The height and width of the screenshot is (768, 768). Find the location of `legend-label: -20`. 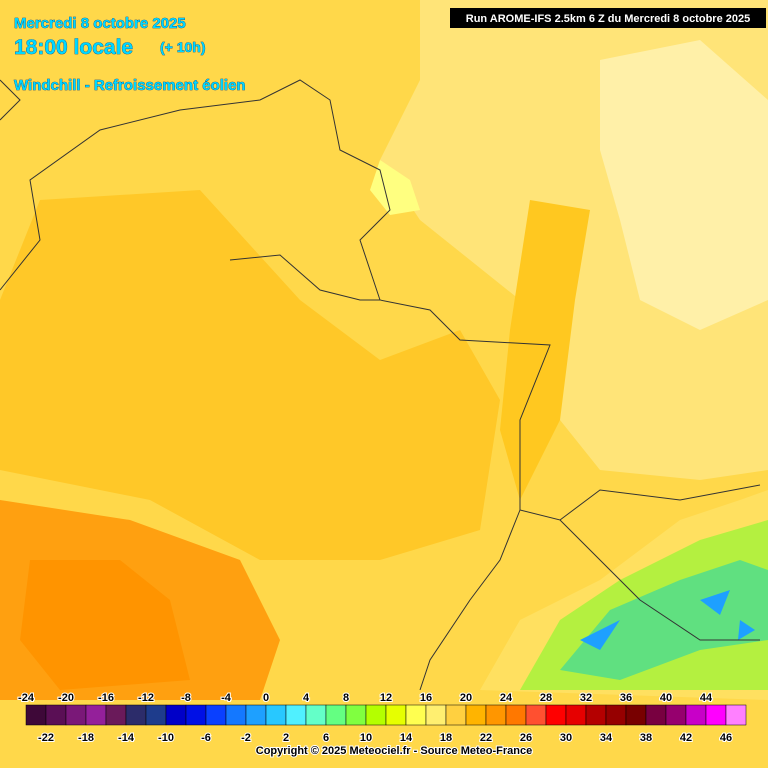

legend-label: -20 is located at coordinates (66, 698).